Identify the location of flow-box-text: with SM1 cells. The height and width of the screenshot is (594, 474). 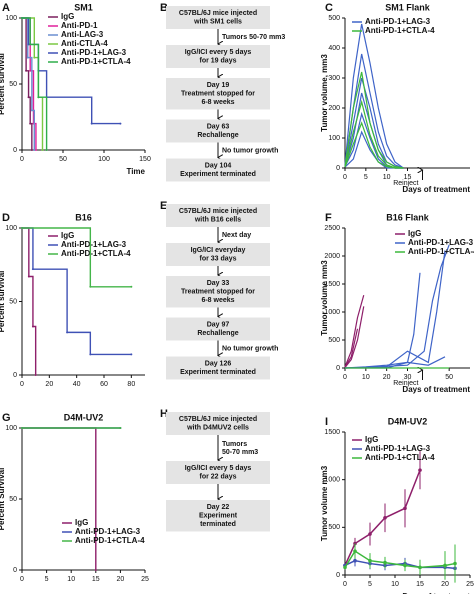
(217, 22).